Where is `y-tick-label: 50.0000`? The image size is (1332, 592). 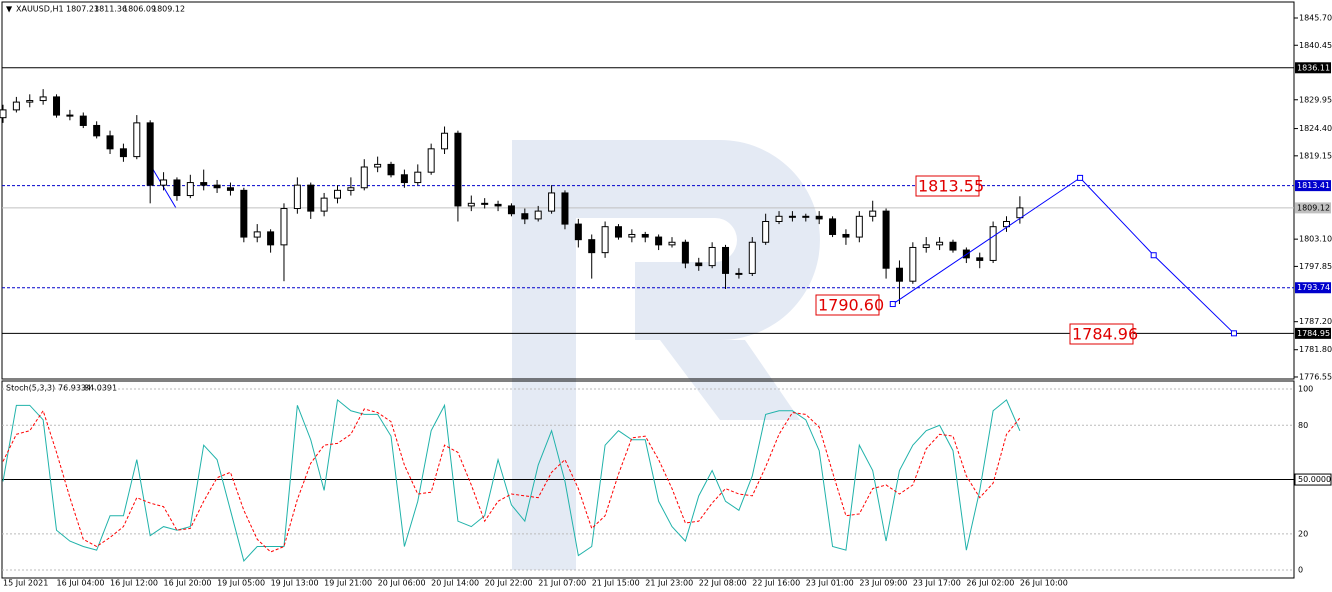 y-tick-label: 50.0000 is located at coordinates (1314, 479).